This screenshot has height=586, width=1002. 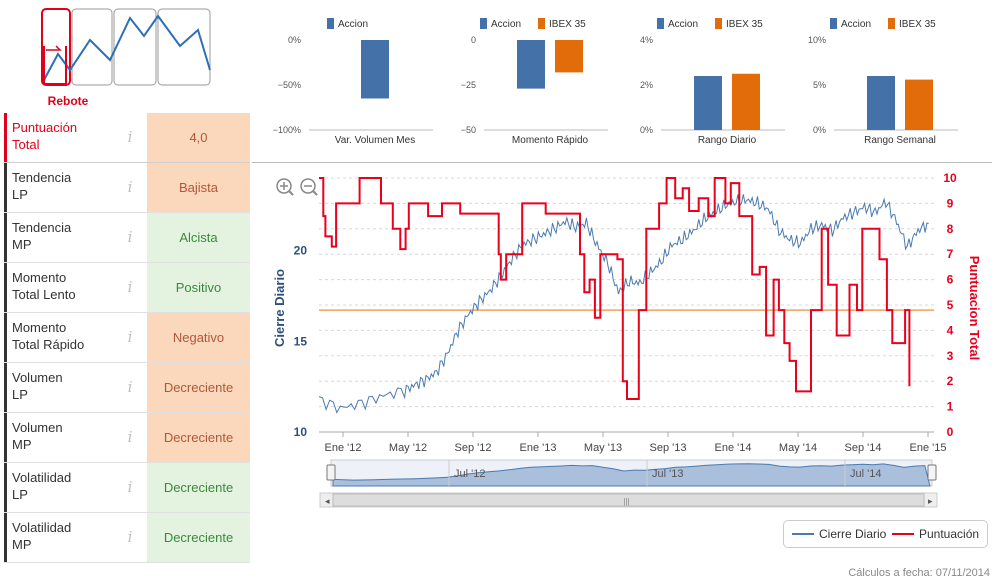 I want to click on navigator-handle-left, so click(x=331, y=472).